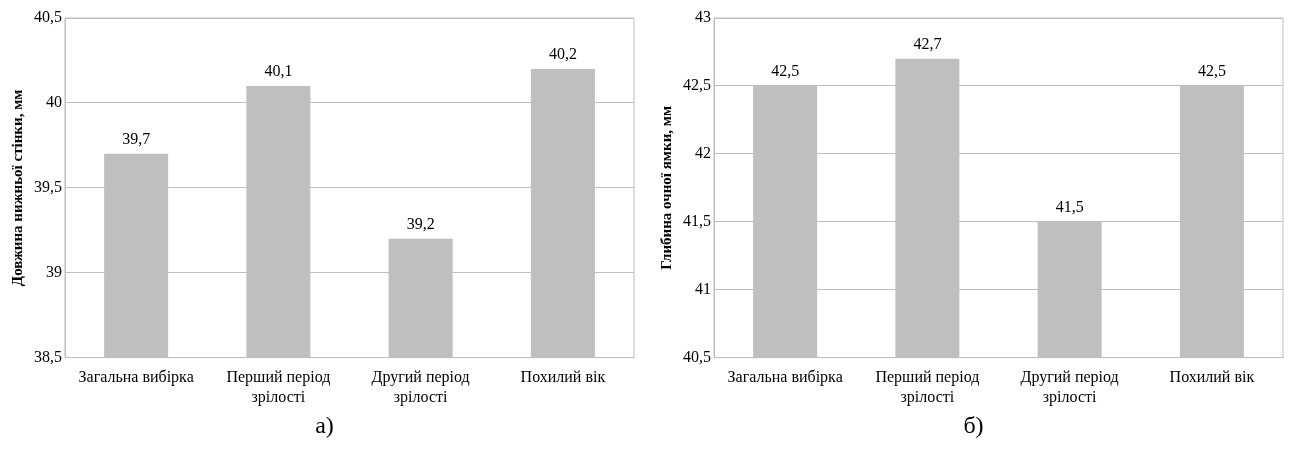 The height and width of the screenshot is (457, 1298). I want to click on data-label: 41,5, so click(1069, 206).